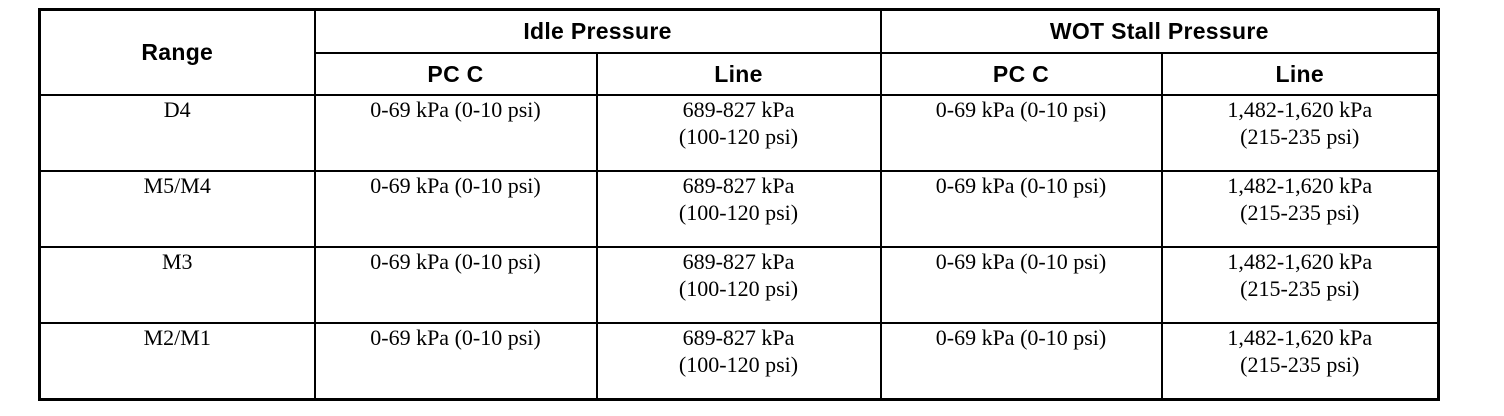  Describe the element at coordinates (177, 285) in the screenshot. I see `range-cell: M3` at that location.